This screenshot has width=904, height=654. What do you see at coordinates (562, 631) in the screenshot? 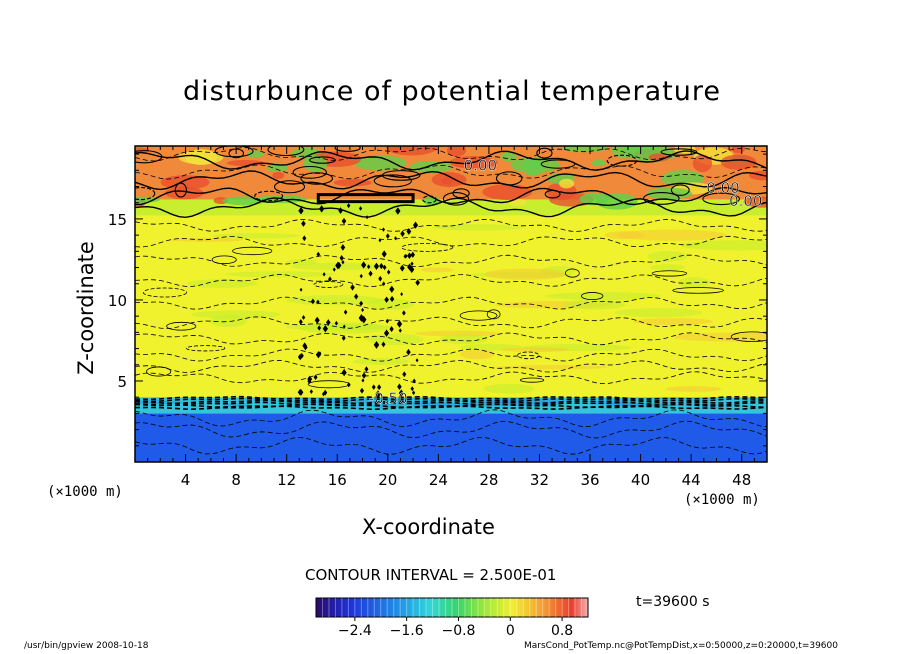
I see `colorbar-tick-label: 0.8` at bounding box center [562, 631].